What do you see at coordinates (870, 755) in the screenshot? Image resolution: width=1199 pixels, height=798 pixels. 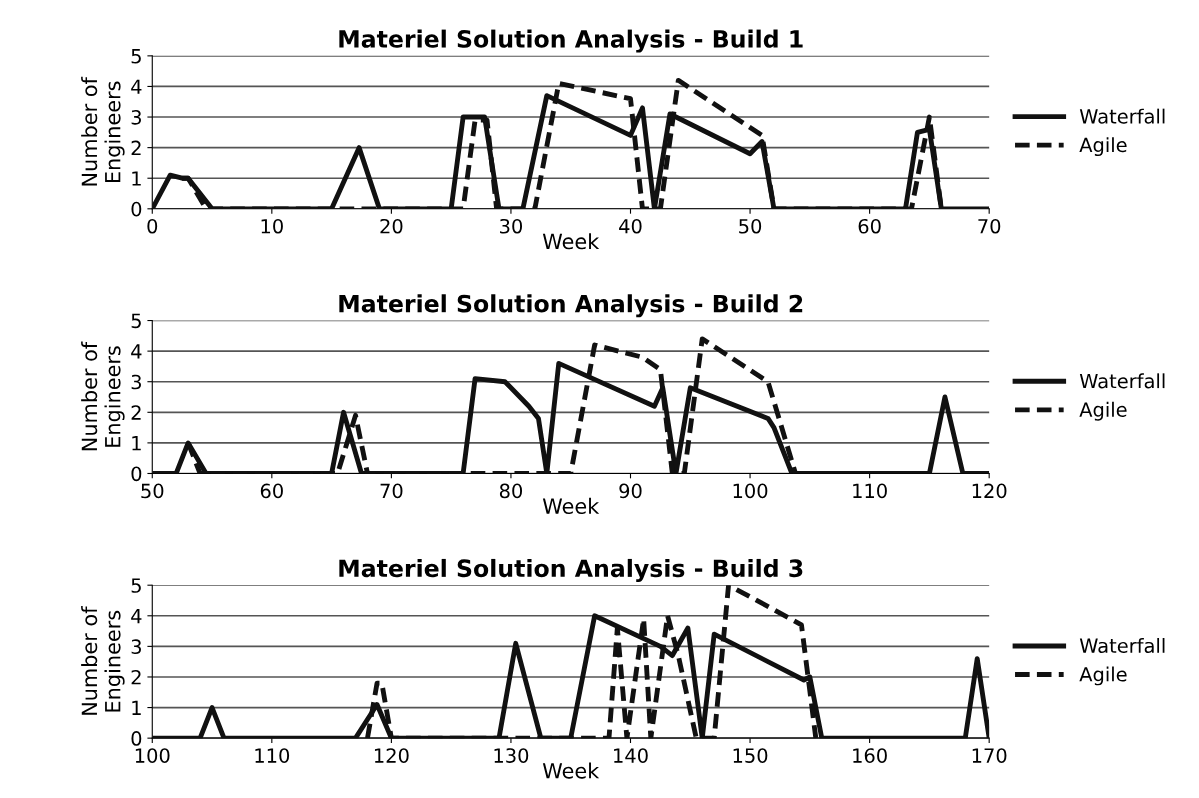 I see `x-tick-label: 160` at bounding box center [870, 755].